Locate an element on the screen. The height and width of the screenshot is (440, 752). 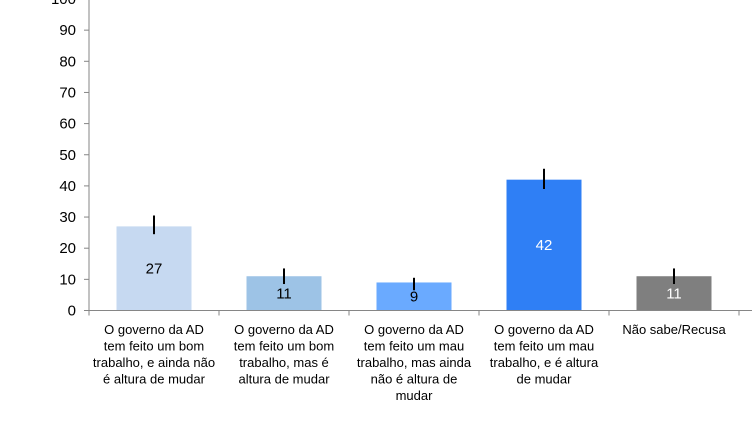
category-label-line: Não sabe/Recusa is located at coordinates (674, 329).